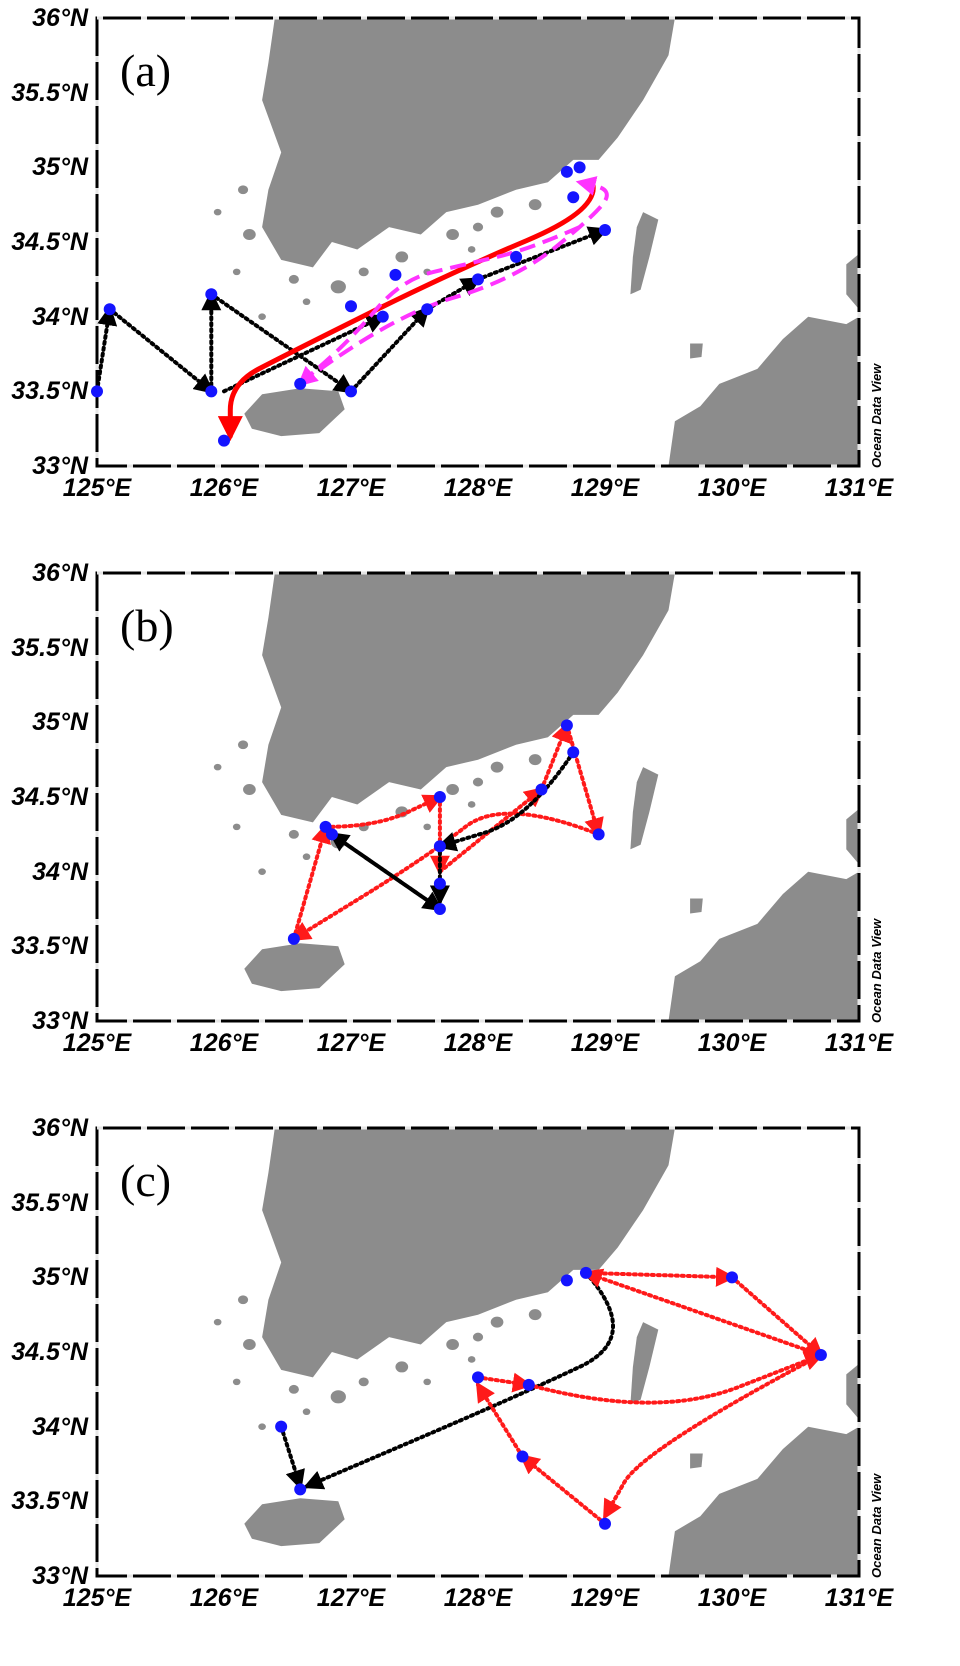  Describe the element at coordinates (763, 391) in the screenshot. I see `land-kyushu` at that location.